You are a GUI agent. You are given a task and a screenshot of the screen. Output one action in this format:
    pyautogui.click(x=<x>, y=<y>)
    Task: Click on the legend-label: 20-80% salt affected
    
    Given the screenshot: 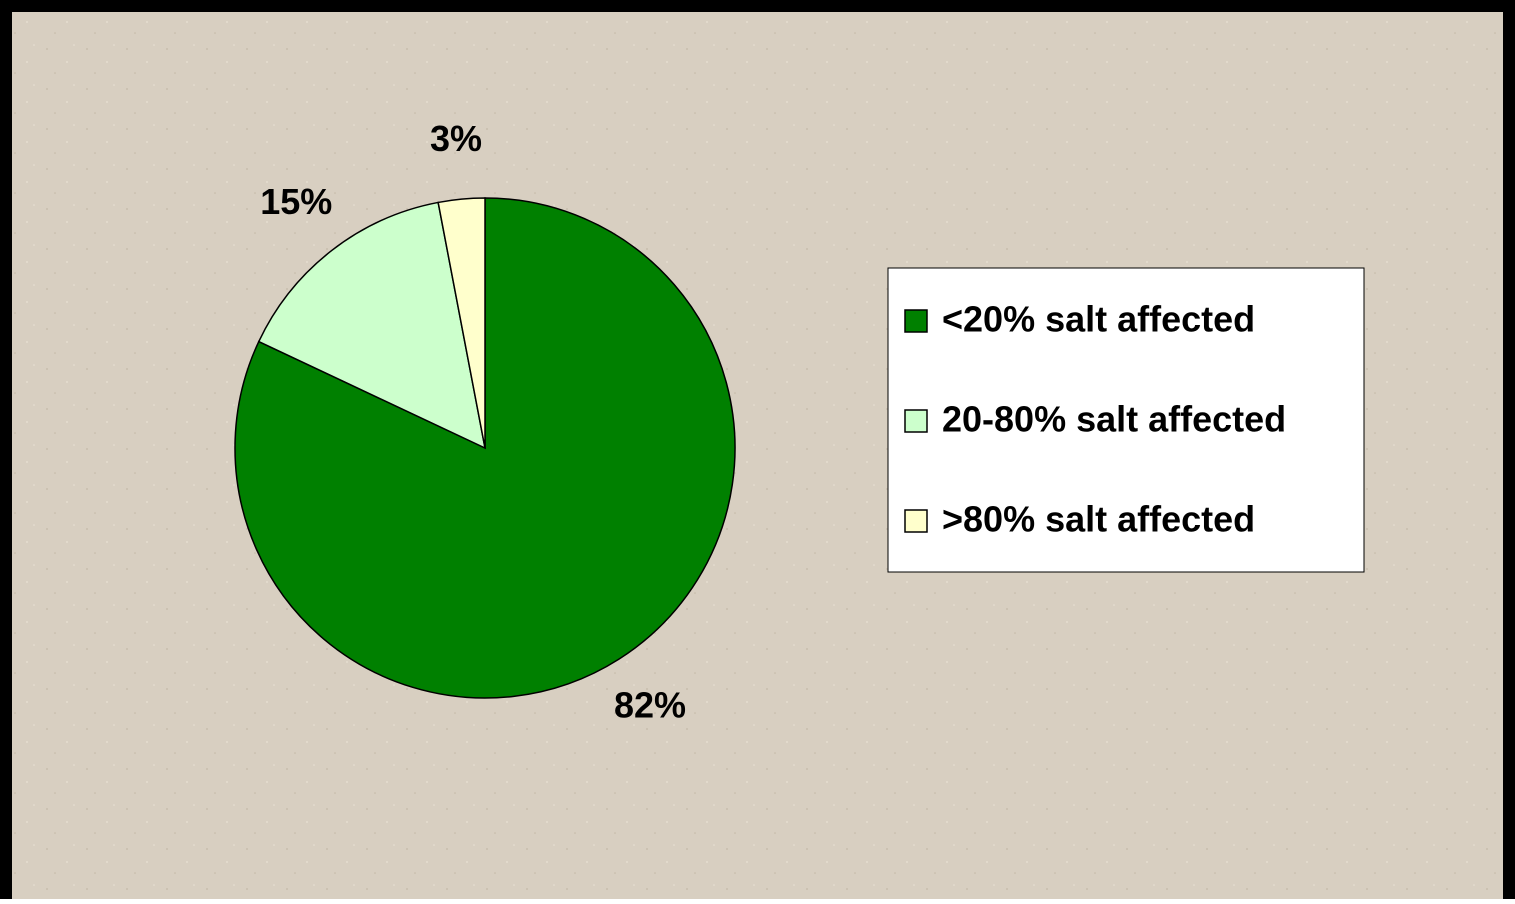 What is the action you would take?
    pyautogui.click(x=1114, y=419)
    